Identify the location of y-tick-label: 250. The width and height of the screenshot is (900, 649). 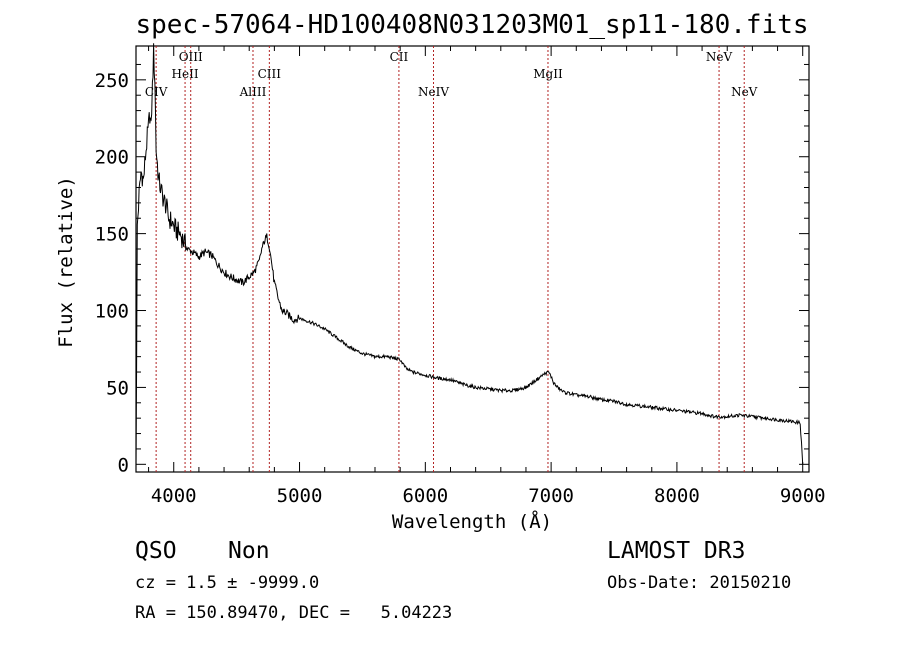
(112, 81).